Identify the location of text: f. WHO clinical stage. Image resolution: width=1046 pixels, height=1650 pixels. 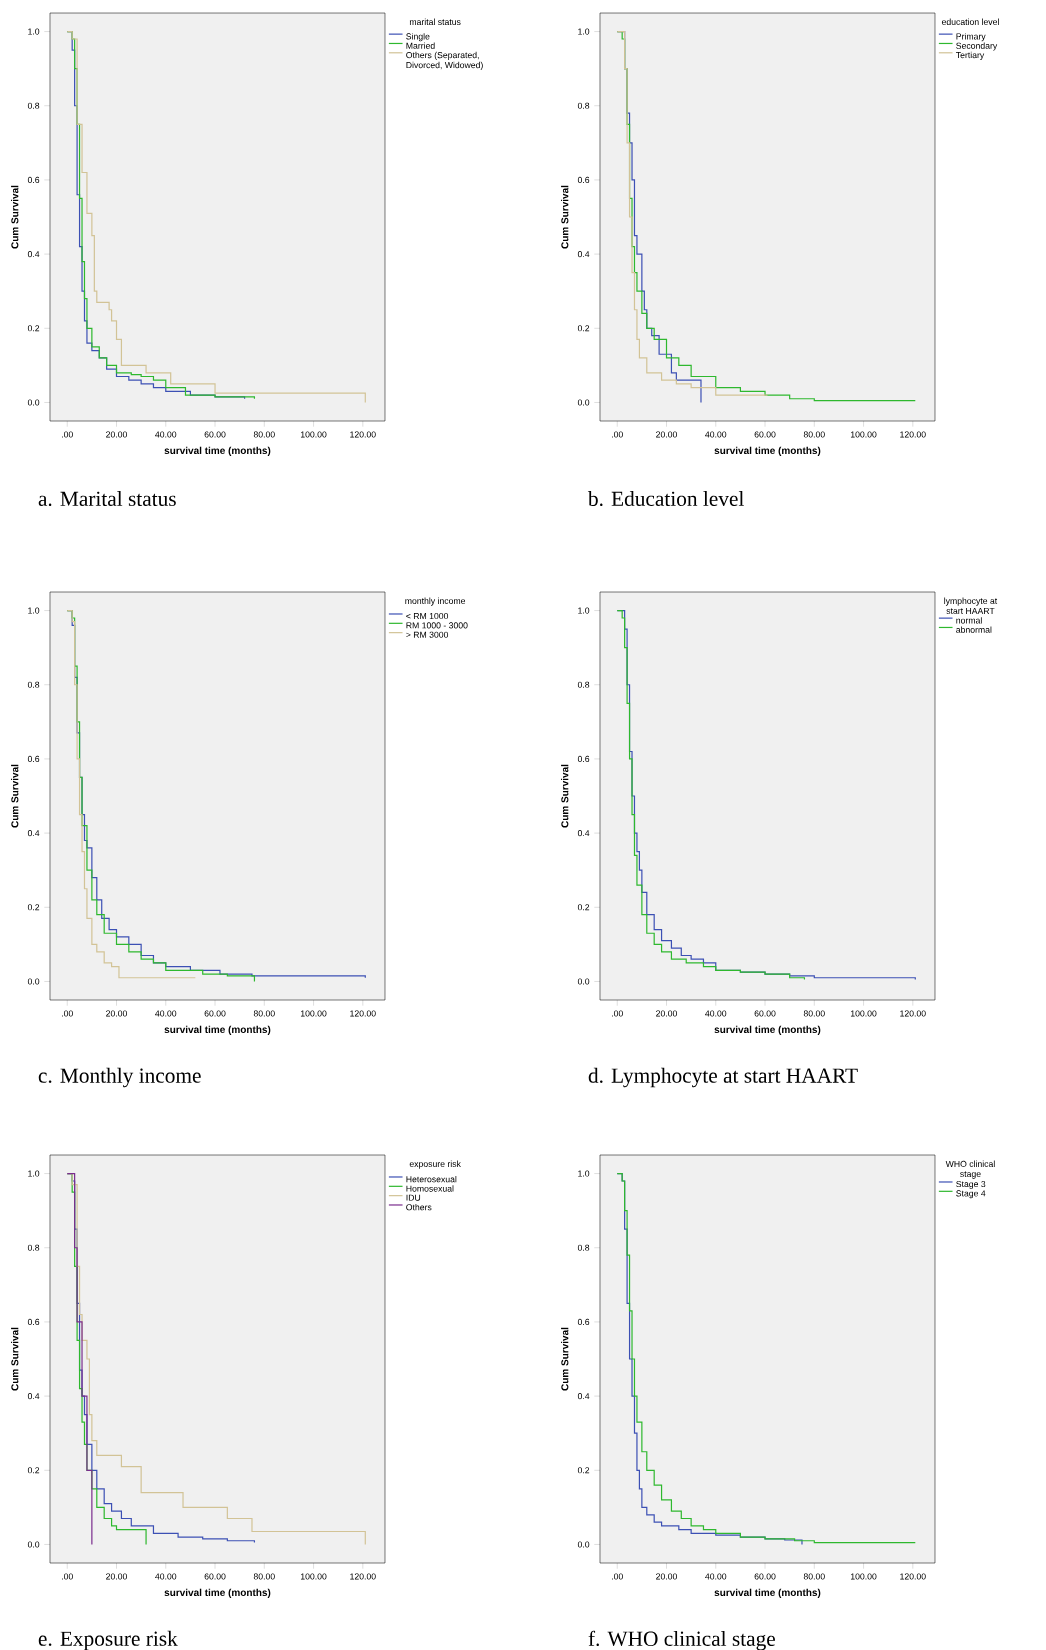
(681, 1640).